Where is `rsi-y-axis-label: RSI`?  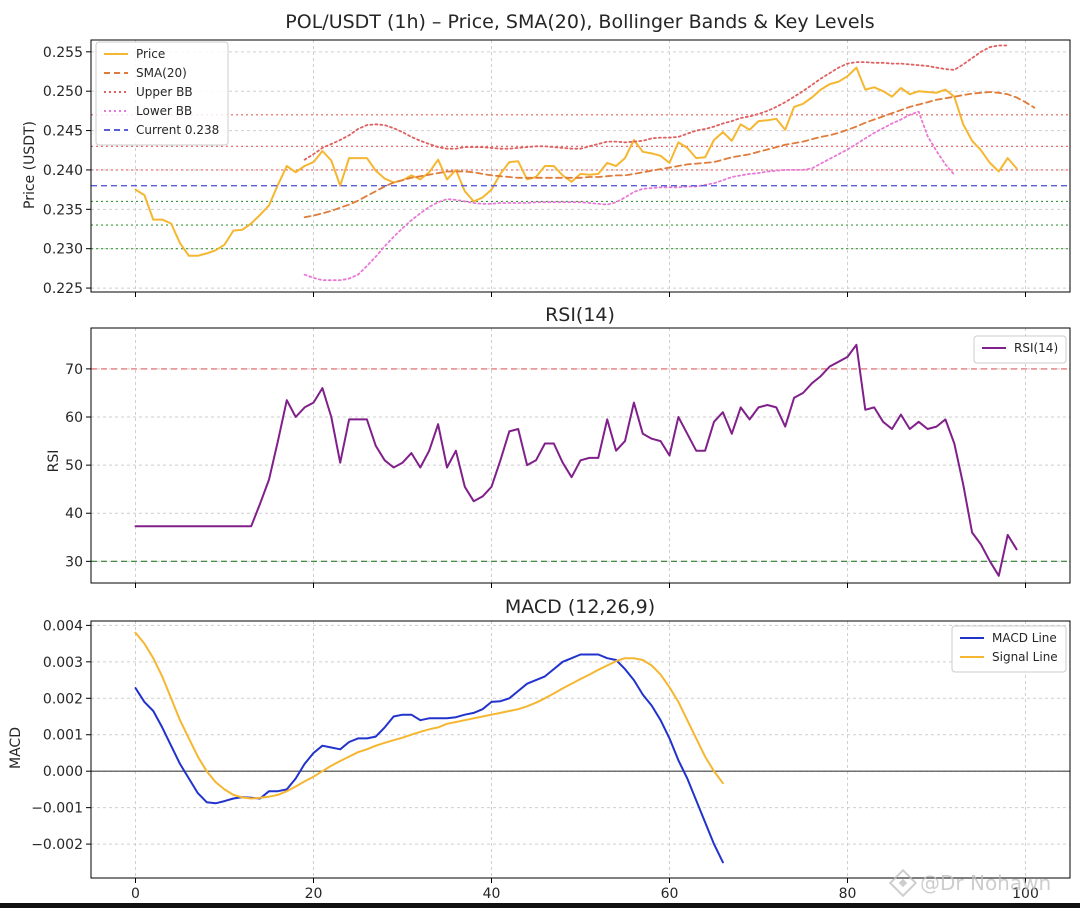 rsi-y-axis-label: RSI is located at coordinates (54, 461).